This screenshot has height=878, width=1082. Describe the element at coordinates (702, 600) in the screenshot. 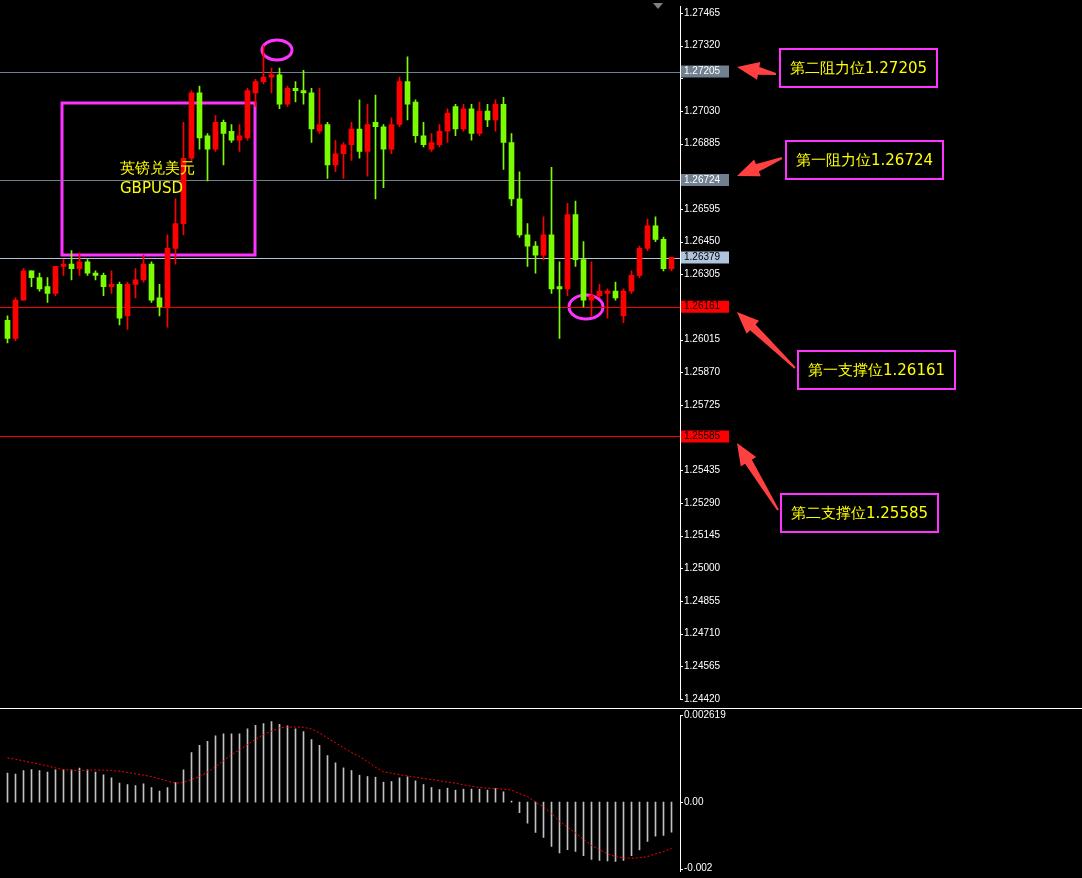

I see `y-tick-label: 1.24855` at that location.